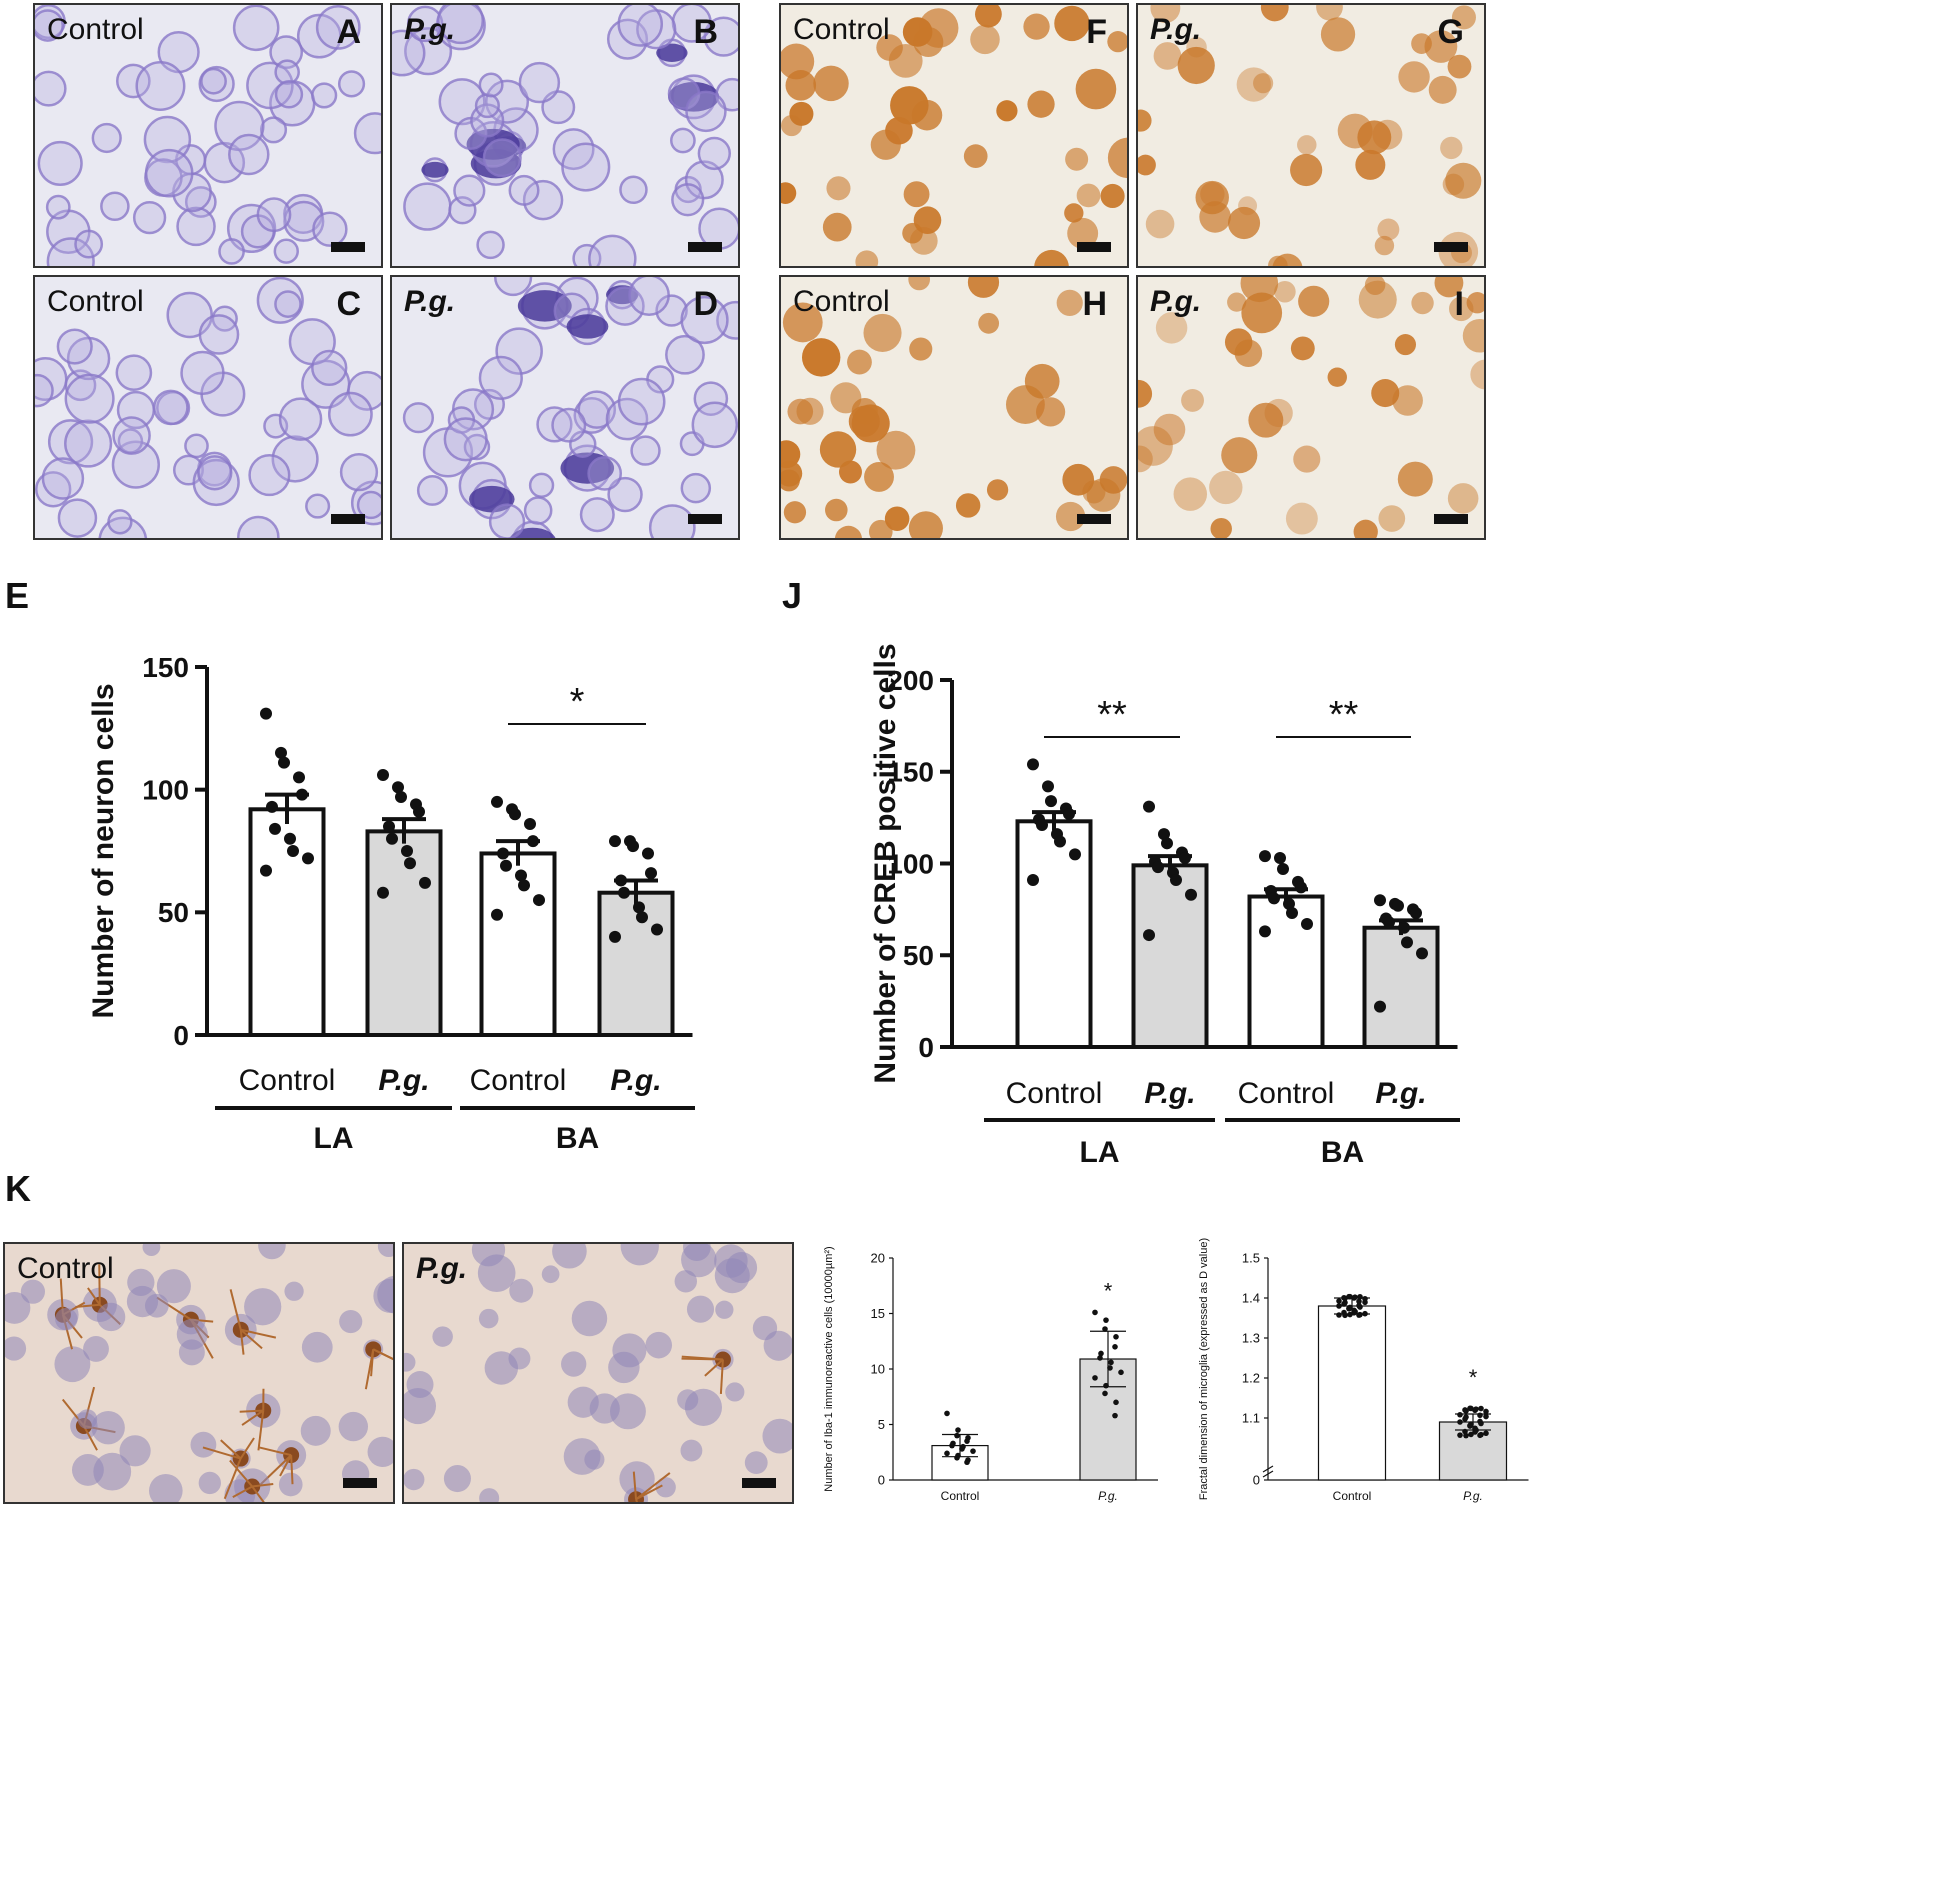 The image size is (1950, 1879). What do you see at coordinates (1344, 715) in the screenshot?
I see `significance-star: **` at bounding box center [1344, 715].